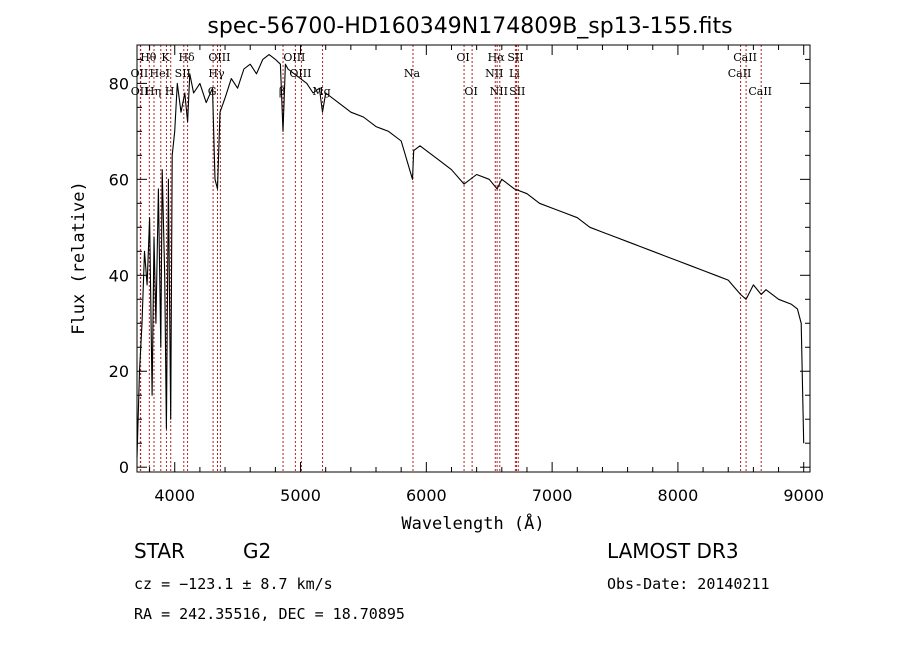 The image size is (900, 649). I want to click on x-tick-label-5: 9000, so click(803, 495).